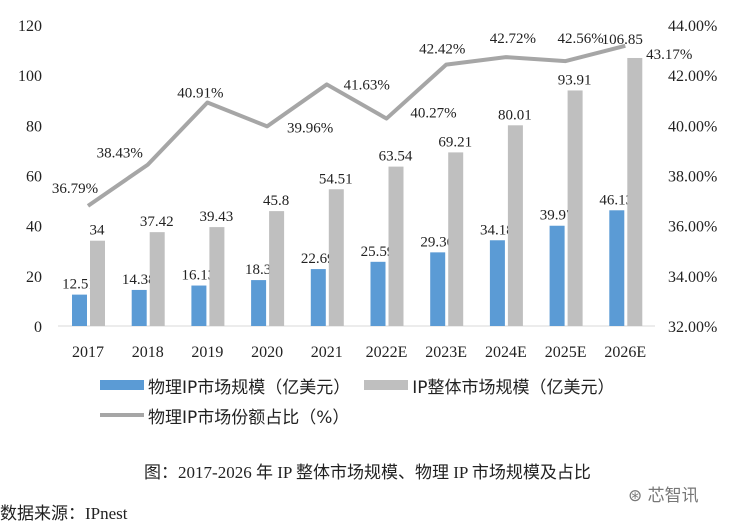 The height and width of the screenshot is (524, 735). I want to click on x-axis-tick: 2017, so click(88, 352).